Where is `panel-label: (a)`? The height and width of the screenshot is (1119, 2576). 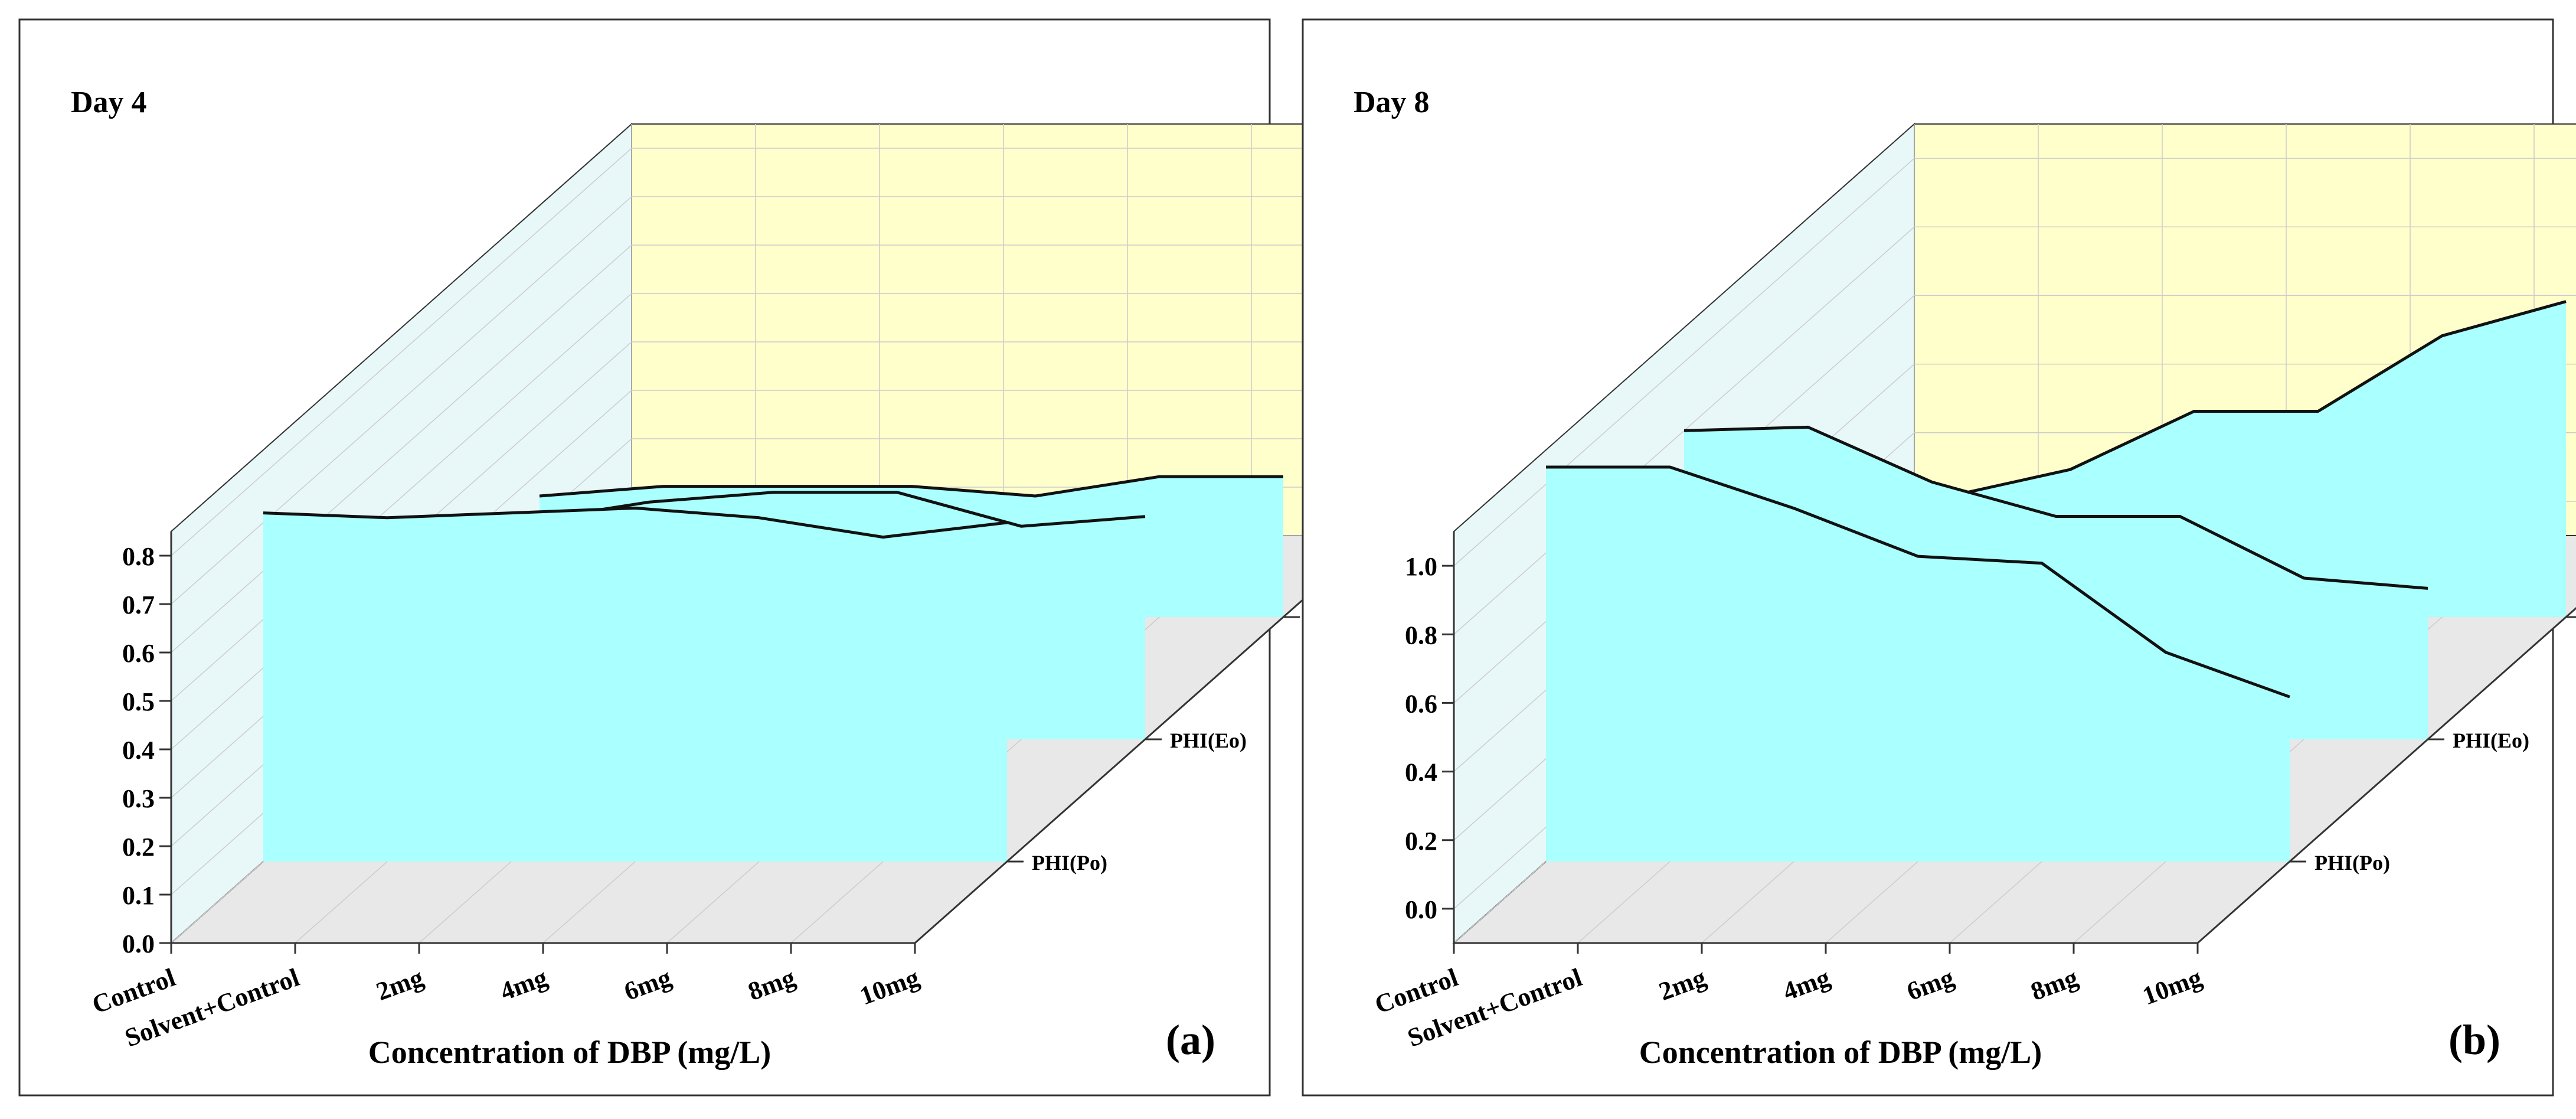 panel-label: (a) is located at coordinates (1190, 1039).